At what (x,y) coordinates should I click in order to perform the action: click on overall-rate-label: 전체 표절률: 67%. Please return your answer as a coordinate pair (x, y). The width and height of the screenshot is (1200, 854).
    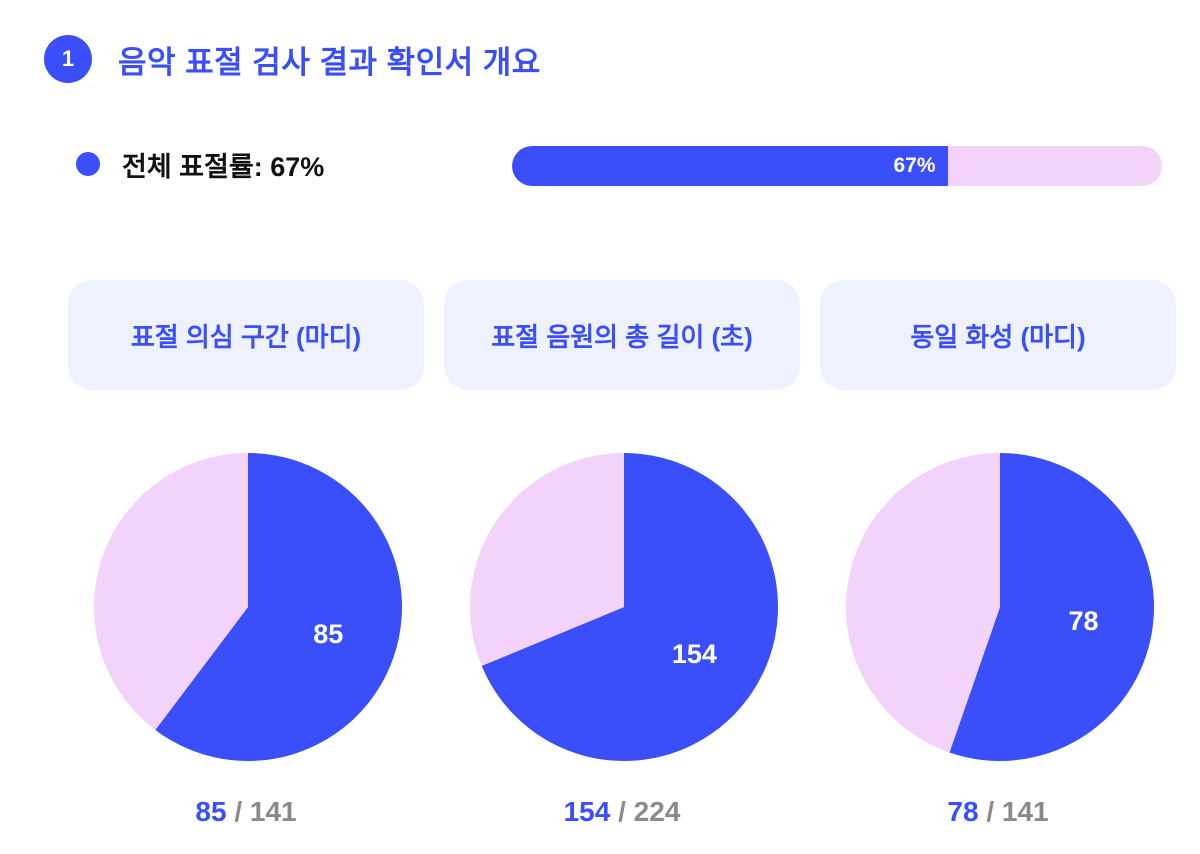
    Looking at the image, I should click on (223, 166).